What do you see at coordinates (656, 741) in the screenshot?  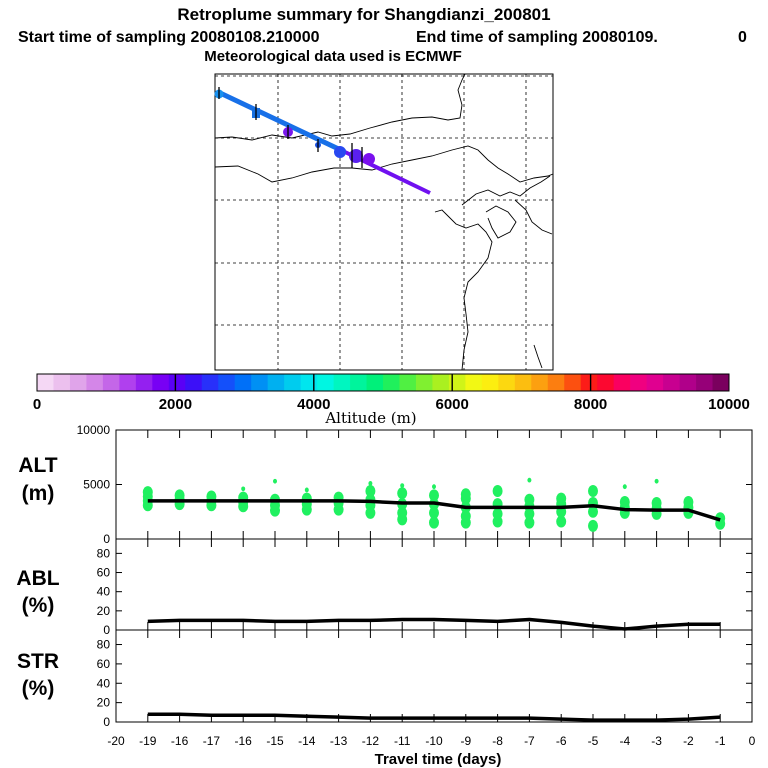 I see `x-tick-label: -3` at bounding box center [656, 741].